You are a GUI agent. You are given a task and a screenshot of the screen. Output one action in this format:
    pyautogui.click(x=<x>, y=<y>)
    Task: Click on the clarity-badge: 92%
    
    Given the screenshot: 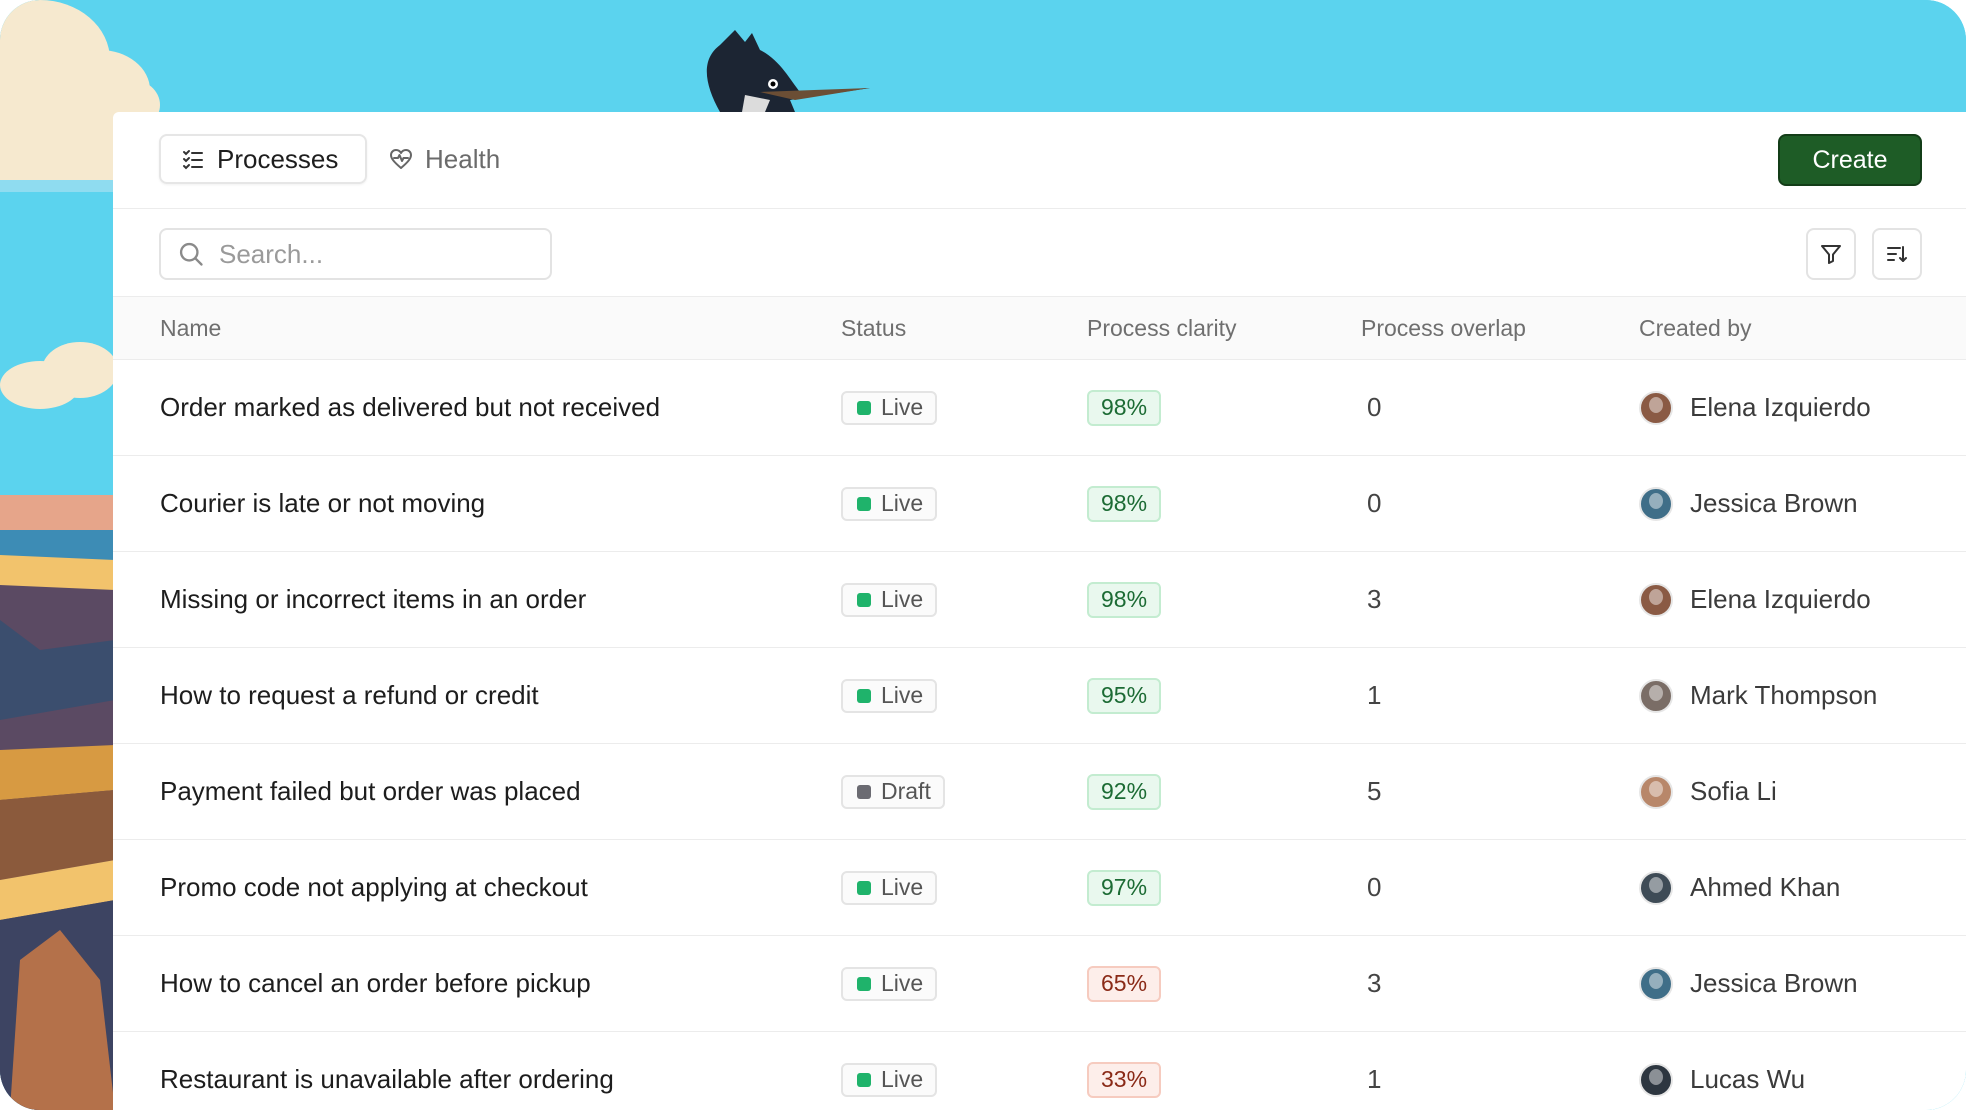 What is the action you would take?
    pyautogui.click(x=1124, y=791)
    